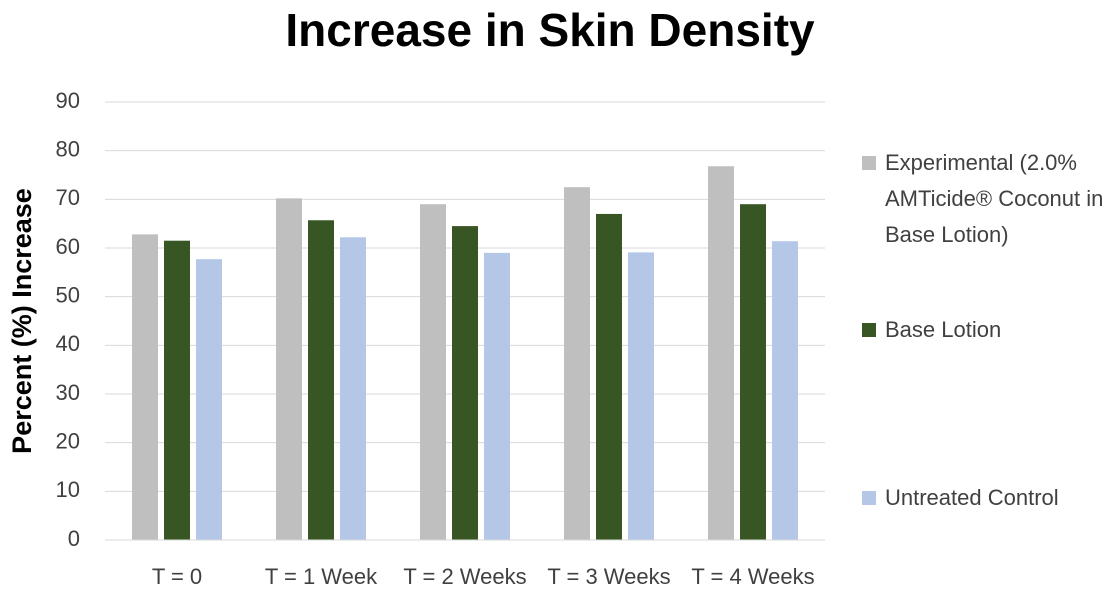 The height and width of the screenshot is (591, 1115). What do you see at coordinates (68, 148) in the screenshot?
I see `y-tick-label: 80` at bounding box center [68, 148].